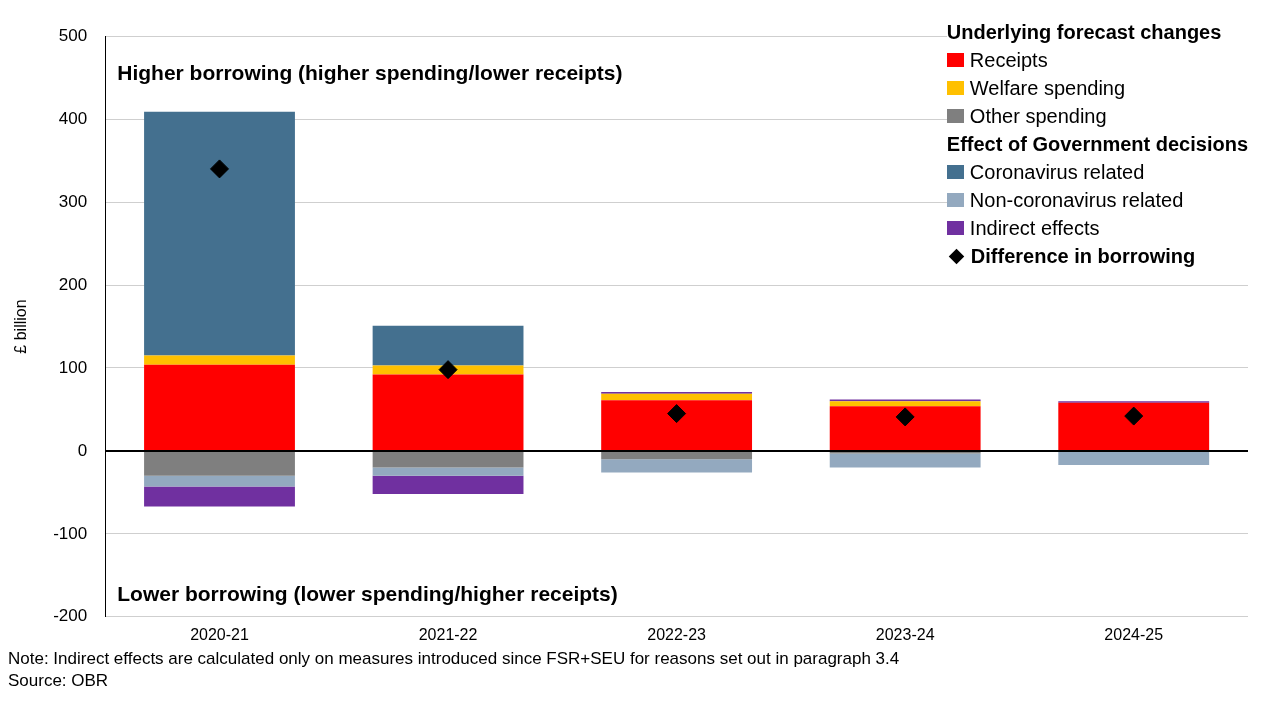 The width and height of the screenshot is (1266, 702). I want to click on legend-label: Other spending, so click(1038, 116).